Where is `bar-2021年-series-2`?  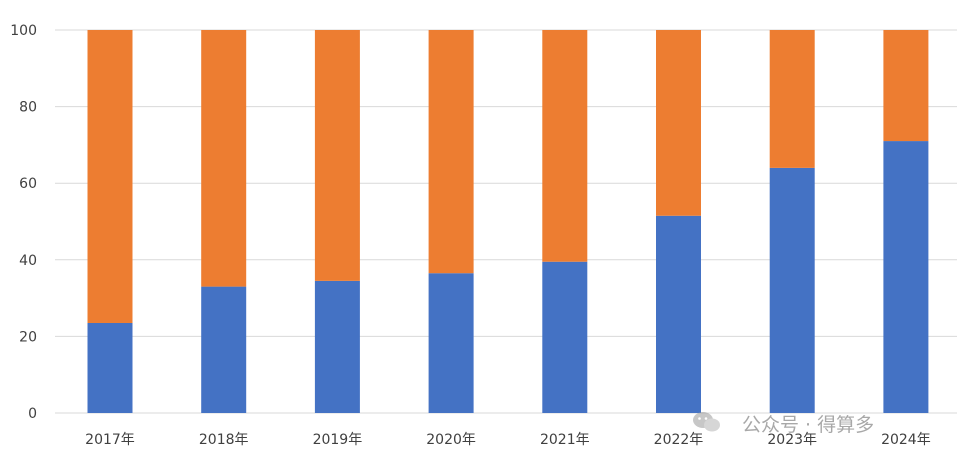
bar-2021年-series-2 is located at coordinates (565, 146).